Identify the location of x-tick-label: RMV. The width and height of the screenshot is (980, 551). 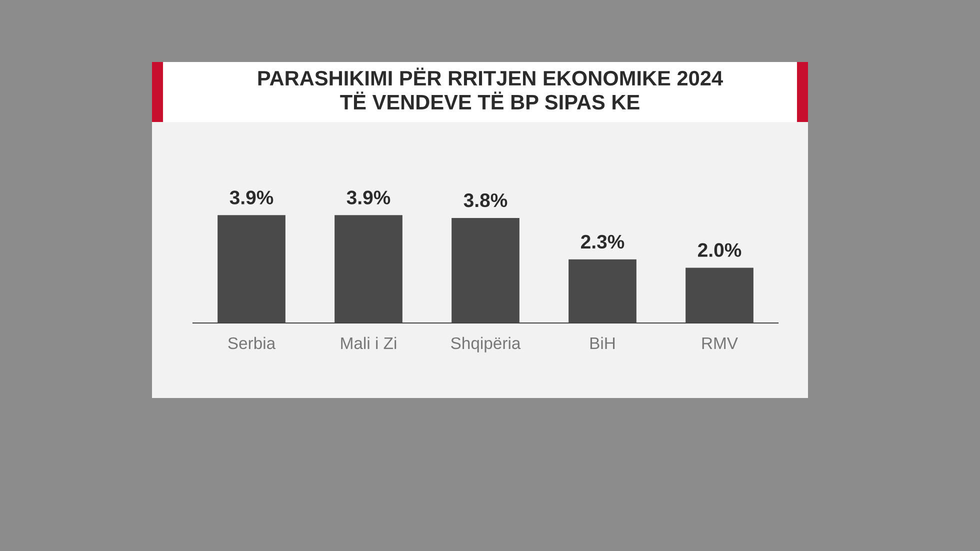
(720, 343).